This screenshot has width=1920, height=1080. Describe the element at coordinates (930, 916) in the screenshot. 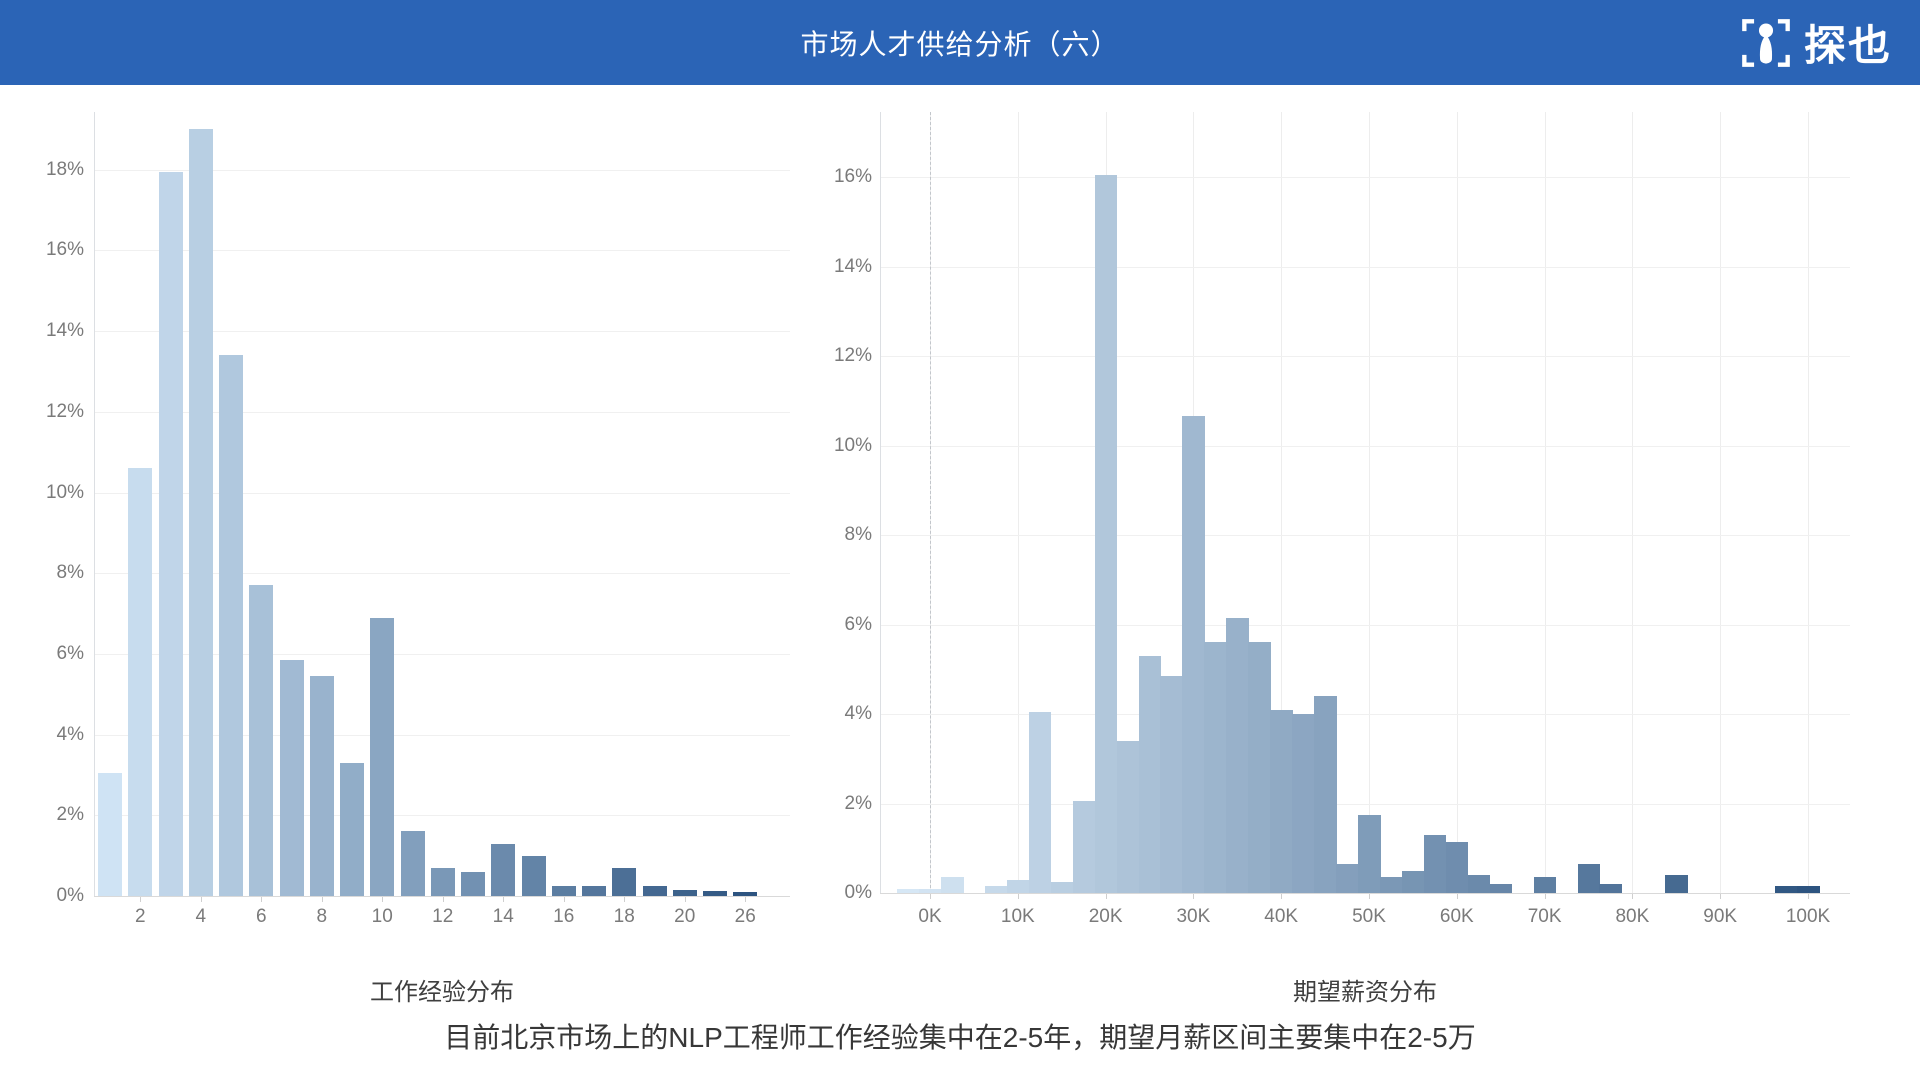

I see `x-axis-tick-label: 0K` at that location.